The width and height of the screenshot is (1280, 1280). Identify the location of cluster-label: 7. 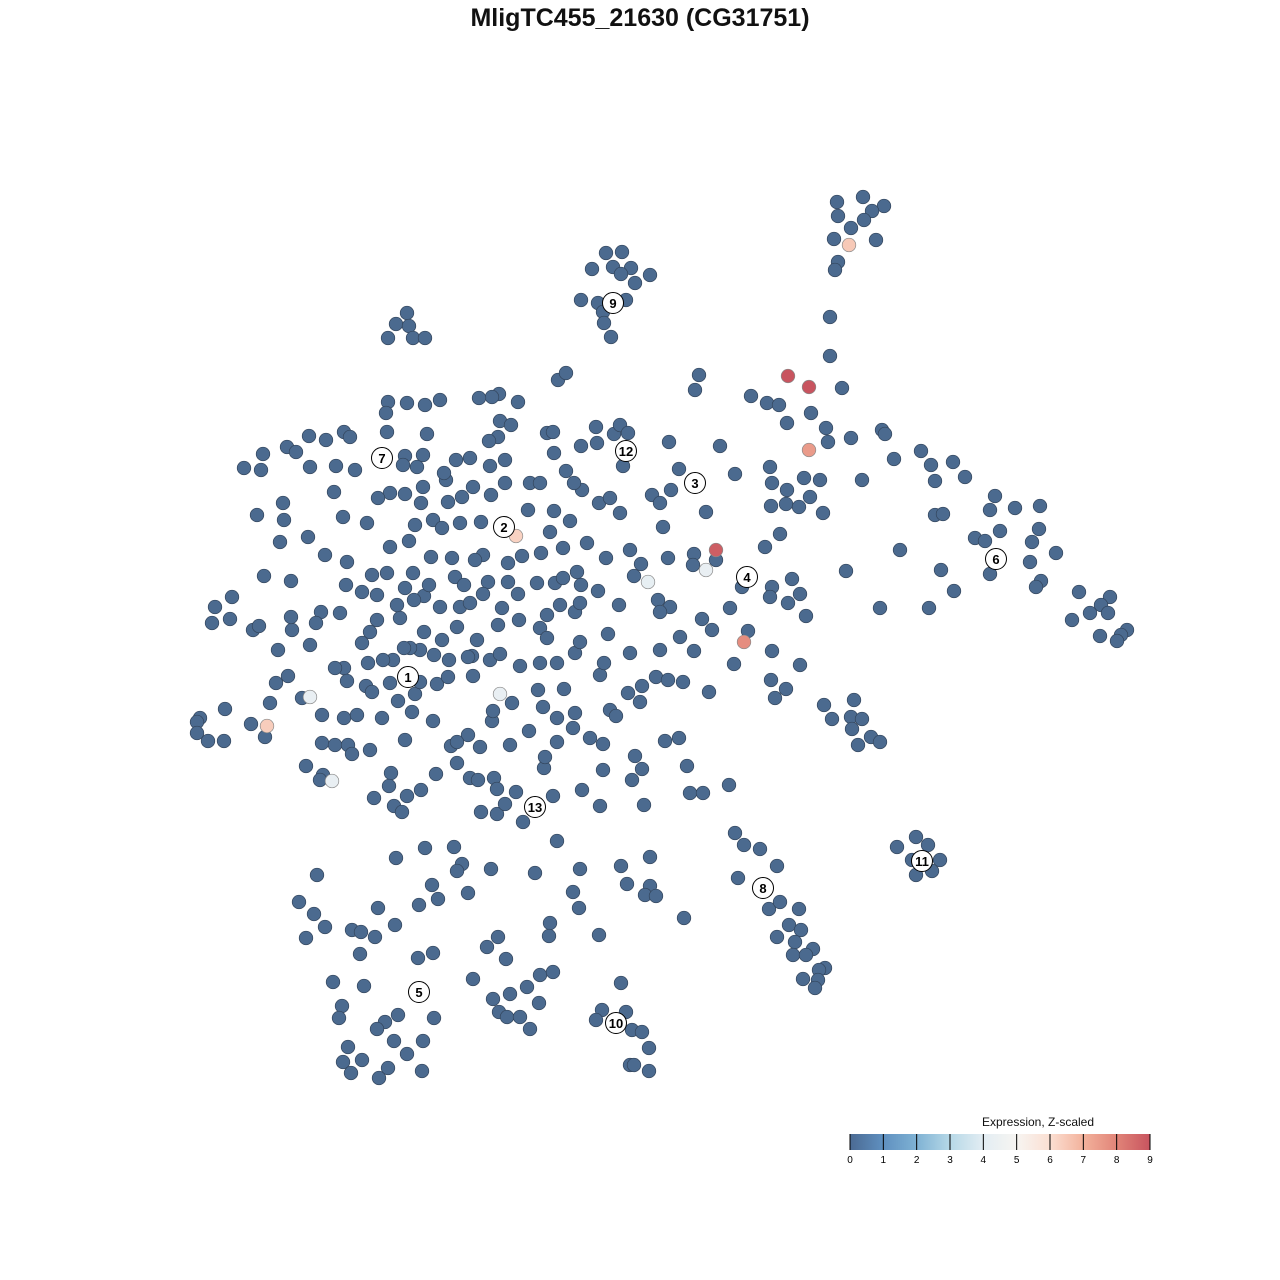
(381, 458).